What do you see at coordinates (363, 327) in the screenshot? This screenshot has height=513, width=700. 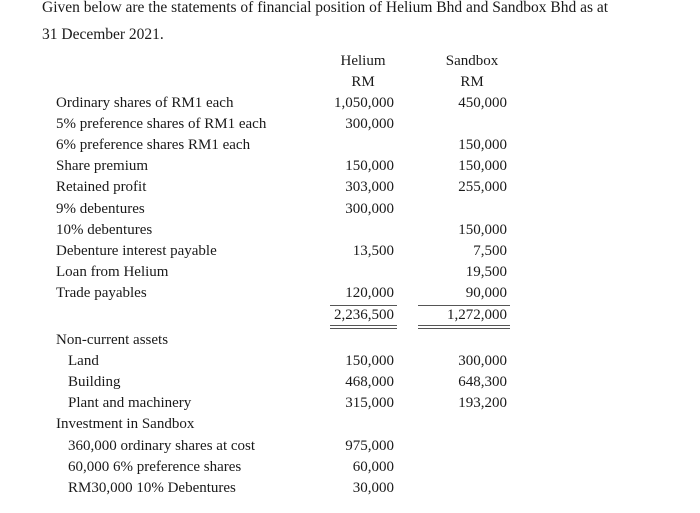 I see `double-underline-helium` at bounding box center [363, 327].